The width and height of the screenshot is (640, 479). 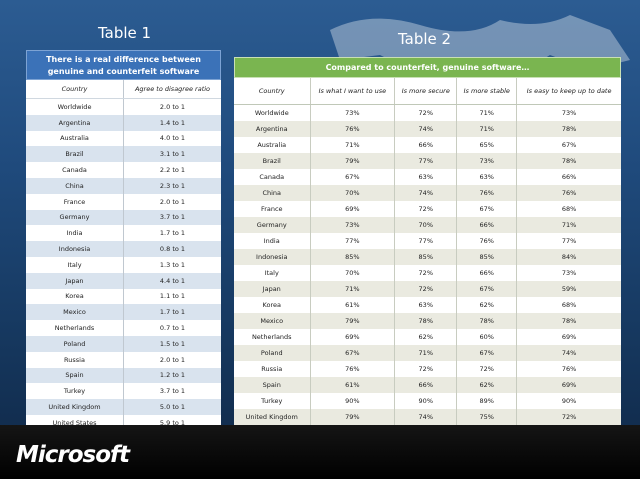 What do you see at coordinates (427, 241) in the screenshot?
I see `table2-row: India 77% 77% 76% 77%` at bounding box center [427, 241].